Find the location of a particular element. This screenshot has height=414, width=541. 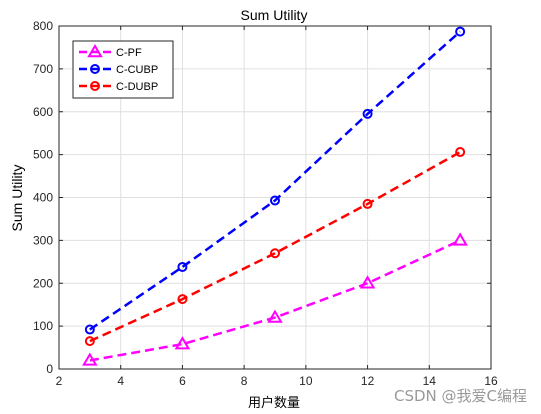

x-tick-label: 14 is located at coordinates (430, 381).